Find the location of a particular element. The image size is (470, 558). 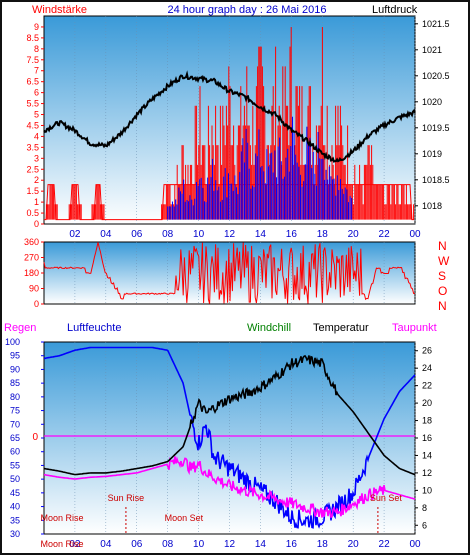

x-tick-label: 10 is located at coordinates (199, 544).